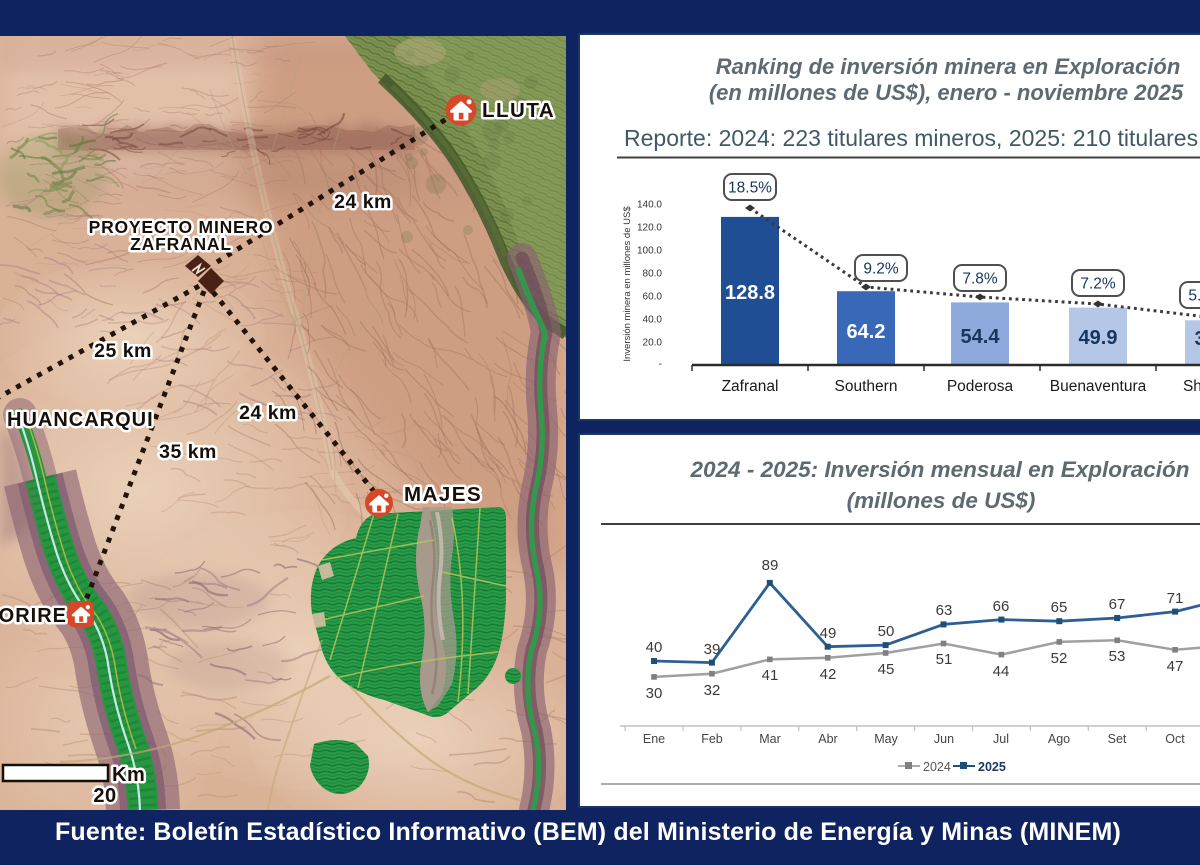 Image resolution: width=1200 pixels, height=865 pixels. Describe the element at coordinates (653, 320) in the screenshot. I see `svg-text: 40.0` at that location.